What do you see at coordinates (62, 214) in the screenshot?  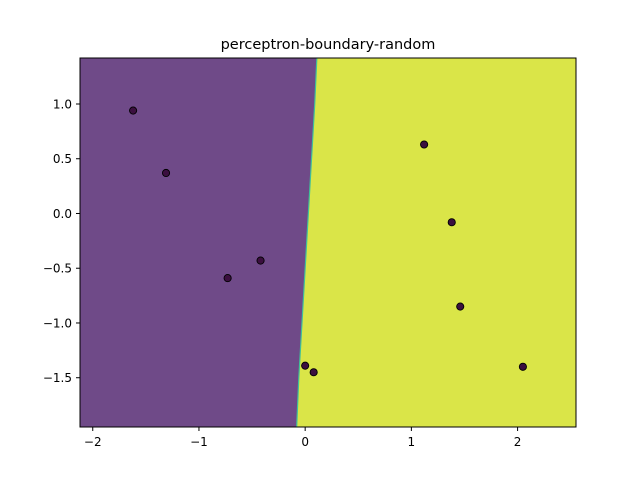 I see `y-tick-label: 0.0` at bounding box center [62, 214].